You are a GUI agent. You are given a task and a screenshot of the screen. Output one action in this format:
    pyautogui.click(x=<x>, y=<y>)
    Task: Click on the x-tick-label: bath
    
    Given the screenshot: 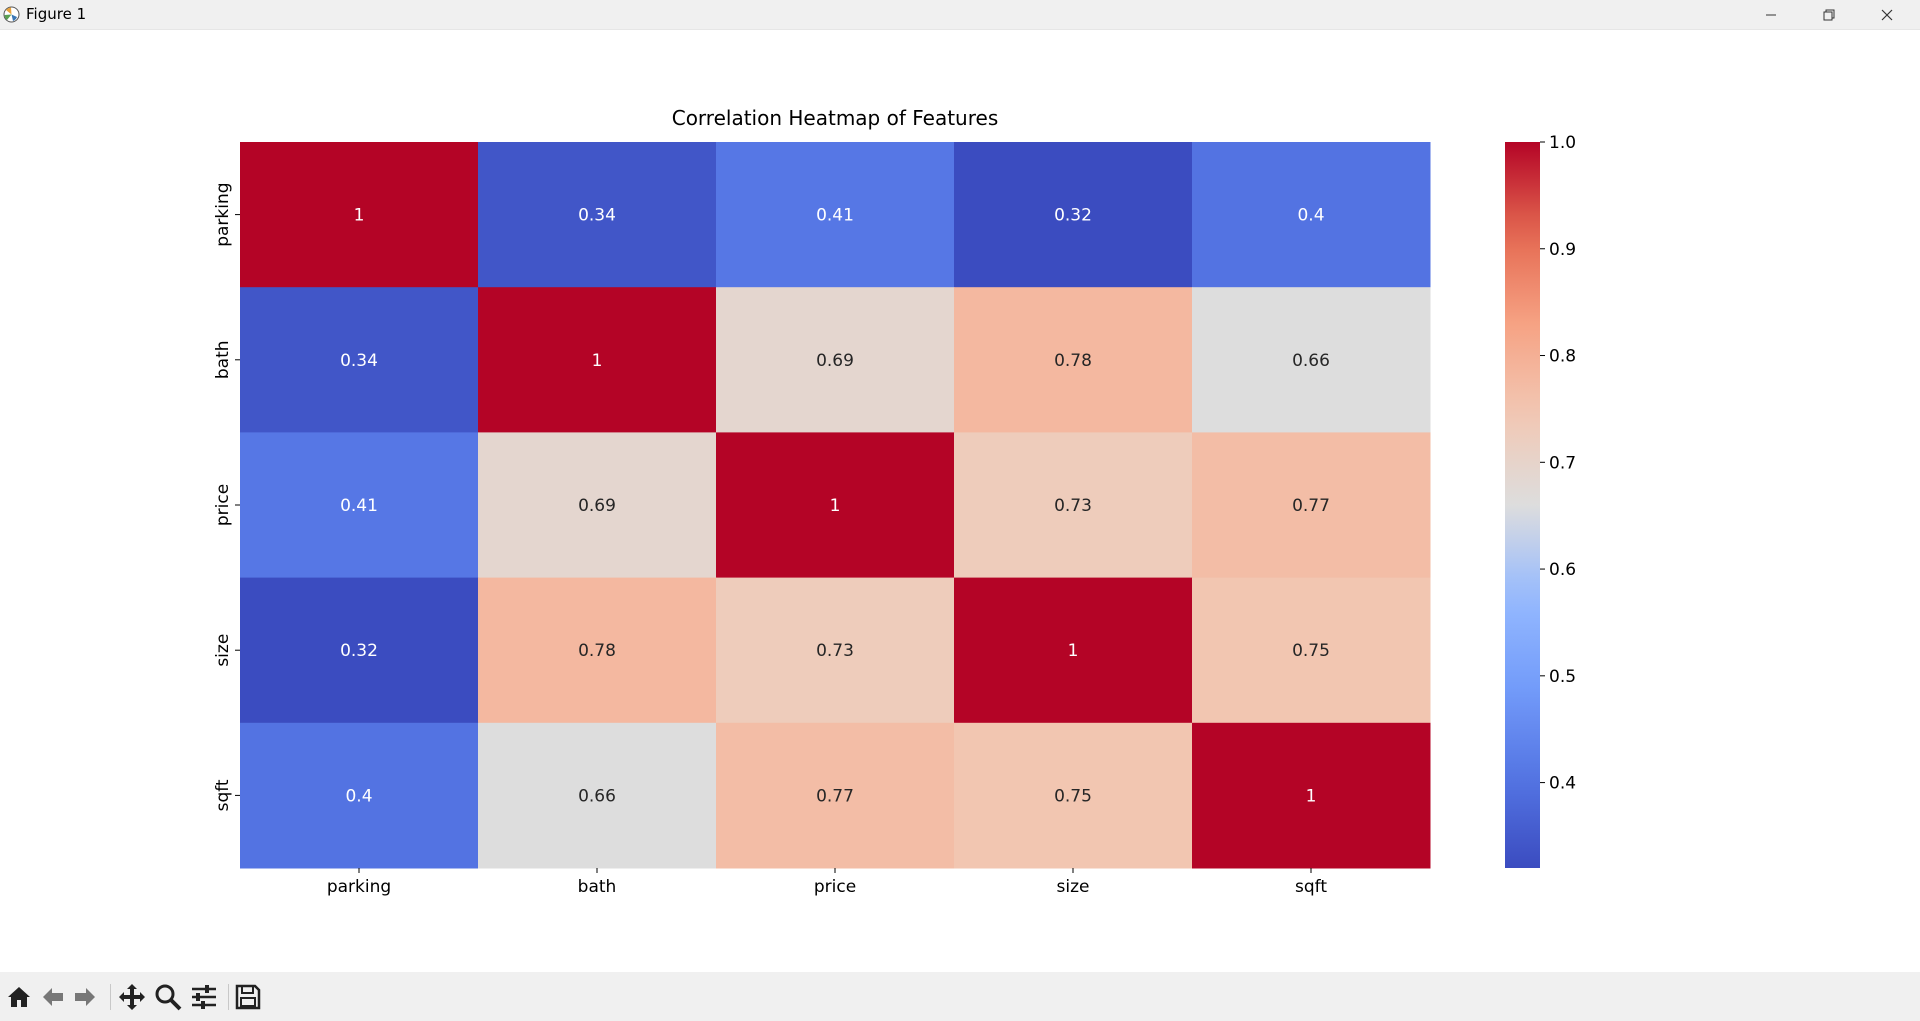 What is the action you would take?
    pyautogui.click(x=597, y=887)
    